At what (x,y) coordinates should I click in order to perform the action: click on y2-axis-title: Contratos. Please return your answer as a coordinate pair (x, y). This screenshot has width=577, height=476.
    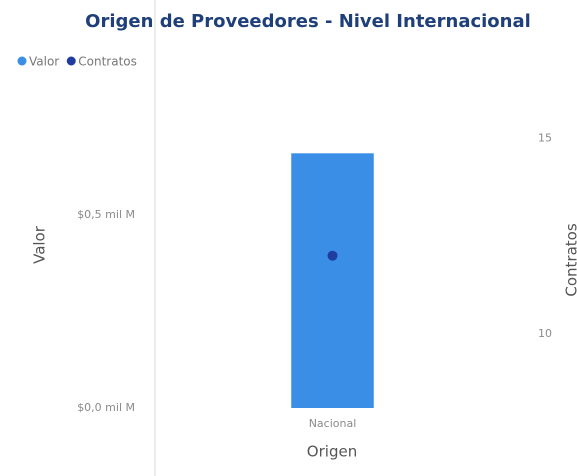
    Looking at the image, I should click on (570, 259).